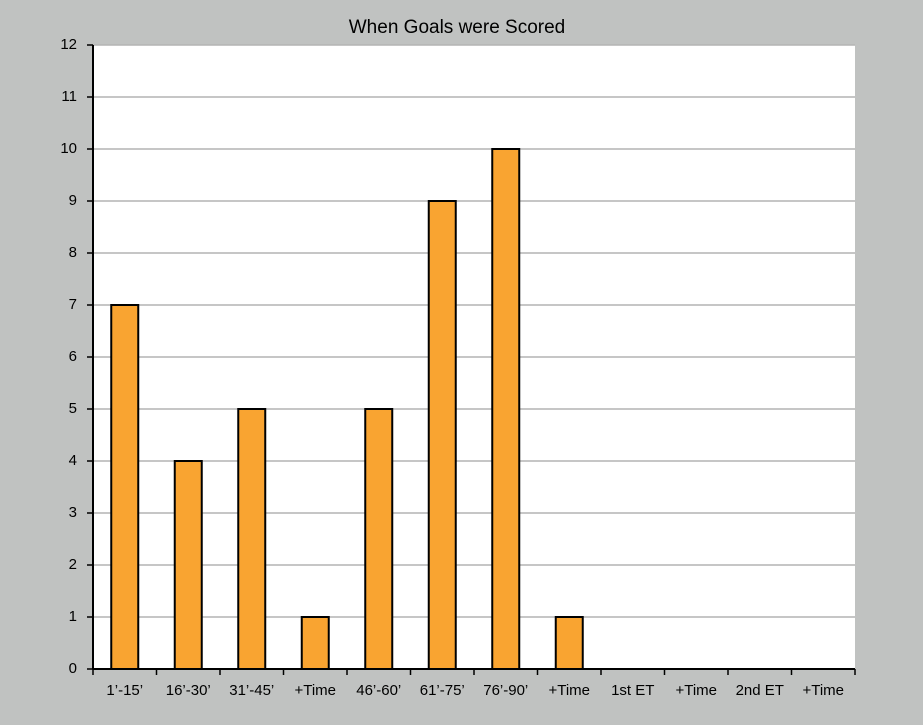  What do you see at coordinates (73, 304) in the screenshot?
I see `y-tick-label: 7` at bounding box center [73, 304].